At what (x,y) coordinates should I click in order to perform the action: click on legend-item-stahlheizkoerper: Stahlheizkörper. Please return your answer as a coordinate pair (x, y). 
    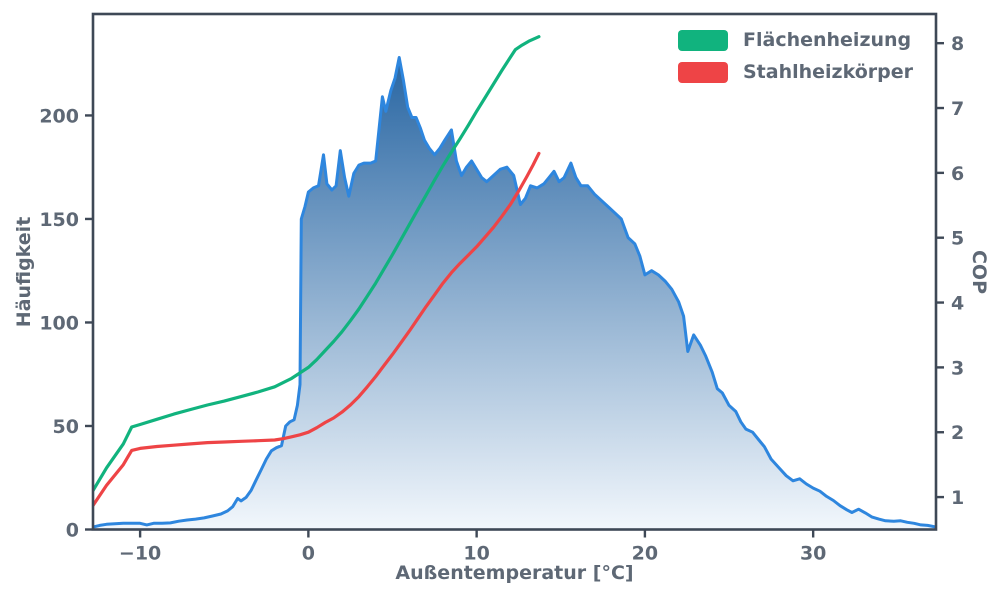
    Looking at the image, I should click on (795, 72).